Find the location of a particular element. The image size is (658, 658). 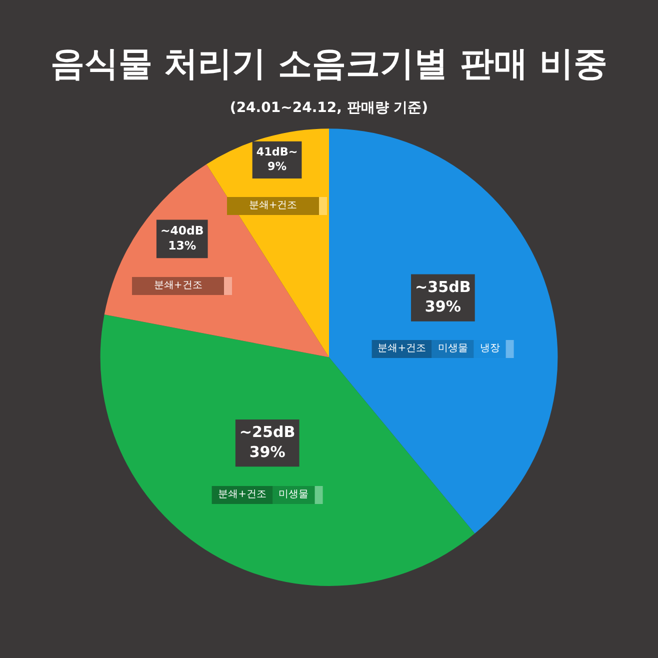

tag-strip: 분쇄+건조 미생물 is located at coordinates (267, 495).